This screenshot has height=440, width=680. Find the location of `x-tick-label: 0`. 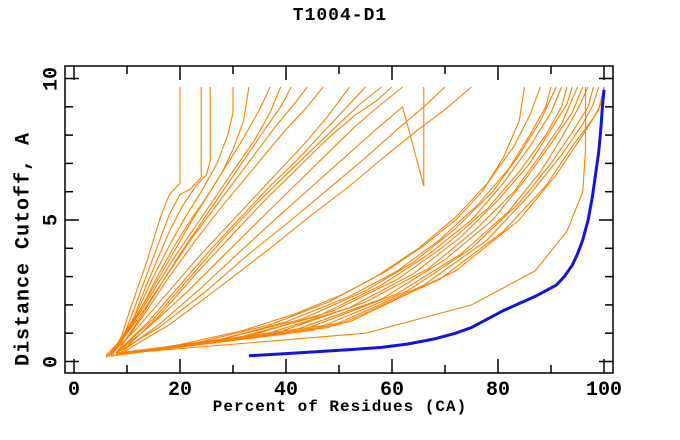

x-tick-label: 0 is located at coordinates (74, 390).